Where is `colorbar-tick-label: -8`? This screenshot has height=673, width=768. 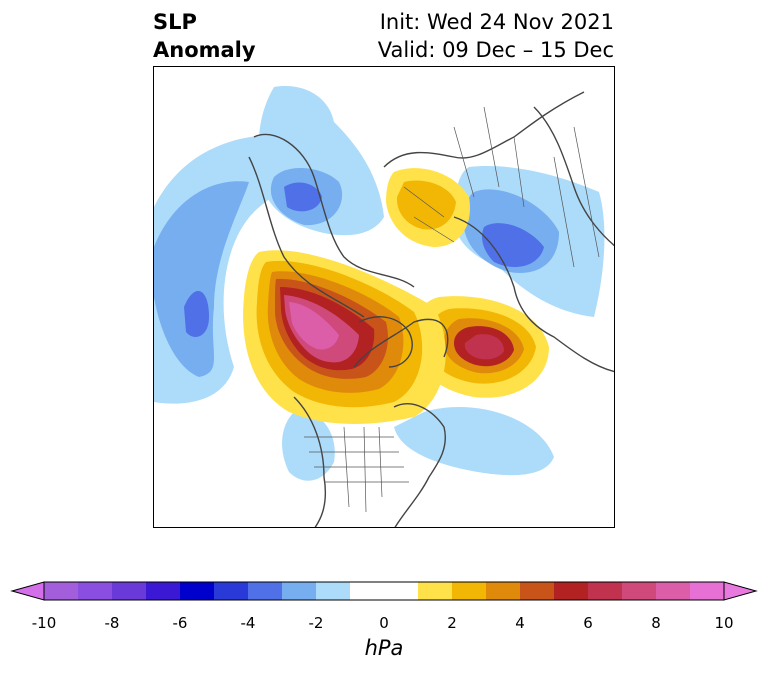
colorbar-tick-label: -8 is located at coordinates (112, 623).